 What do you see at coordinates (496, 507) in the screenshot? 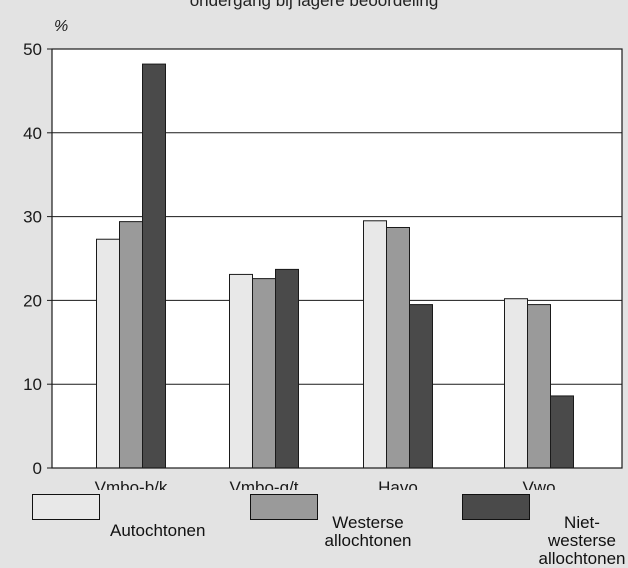
I see `legend-swatch-niet-westerse` at bounding box center [496, 507].